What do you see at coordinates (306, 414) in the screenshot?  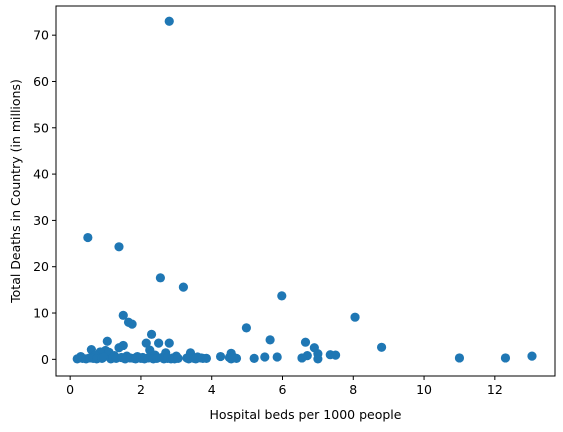 I see `x-axis-label: Hospital beds per 1000 people` at bounding box center [306, 414].